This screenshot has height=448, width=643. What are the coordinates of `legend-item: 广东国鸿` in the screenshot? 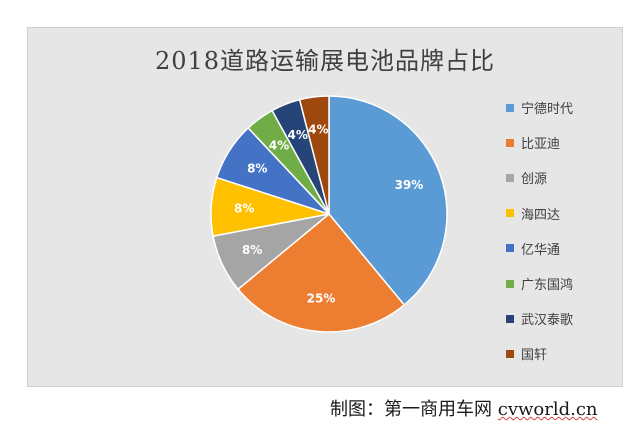 It's located at (561, 283).